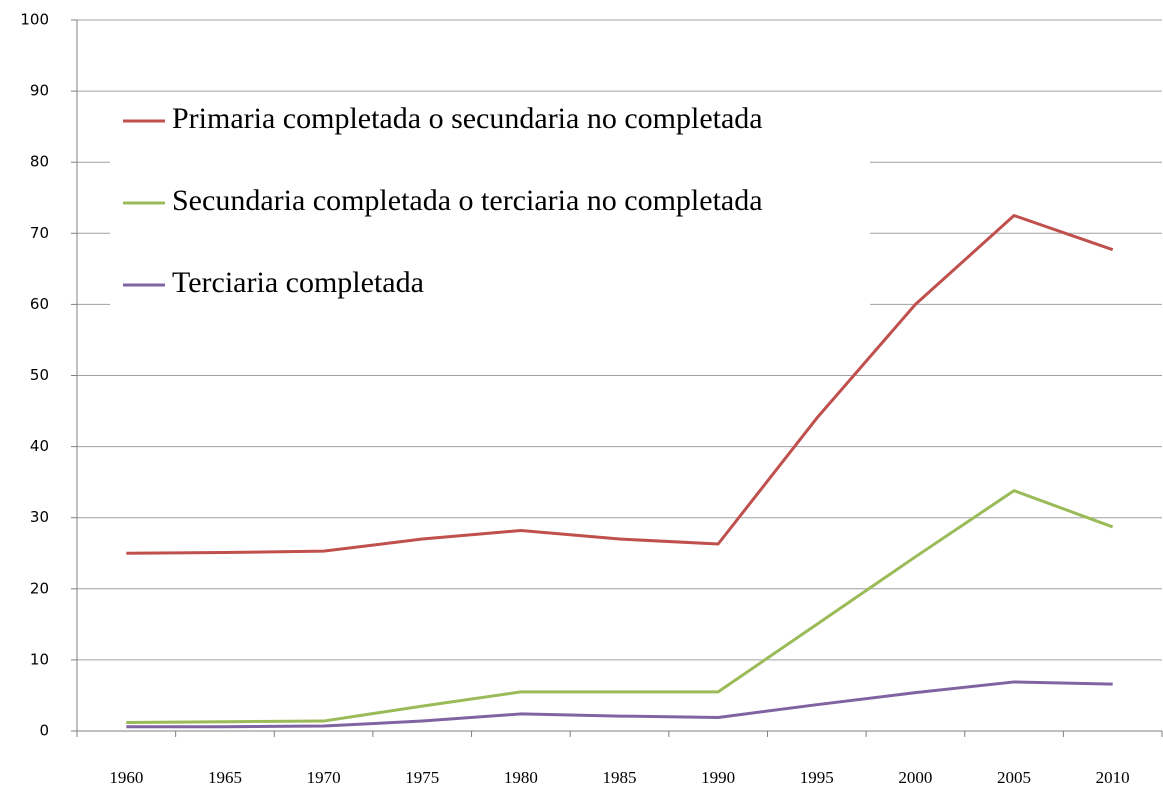 Image resolution: width=1163 pixels, height=794 pixels. Describe the element at coordinates (1113, 777) in the screenshot. I see `x-tick-label: 2010` at that location.